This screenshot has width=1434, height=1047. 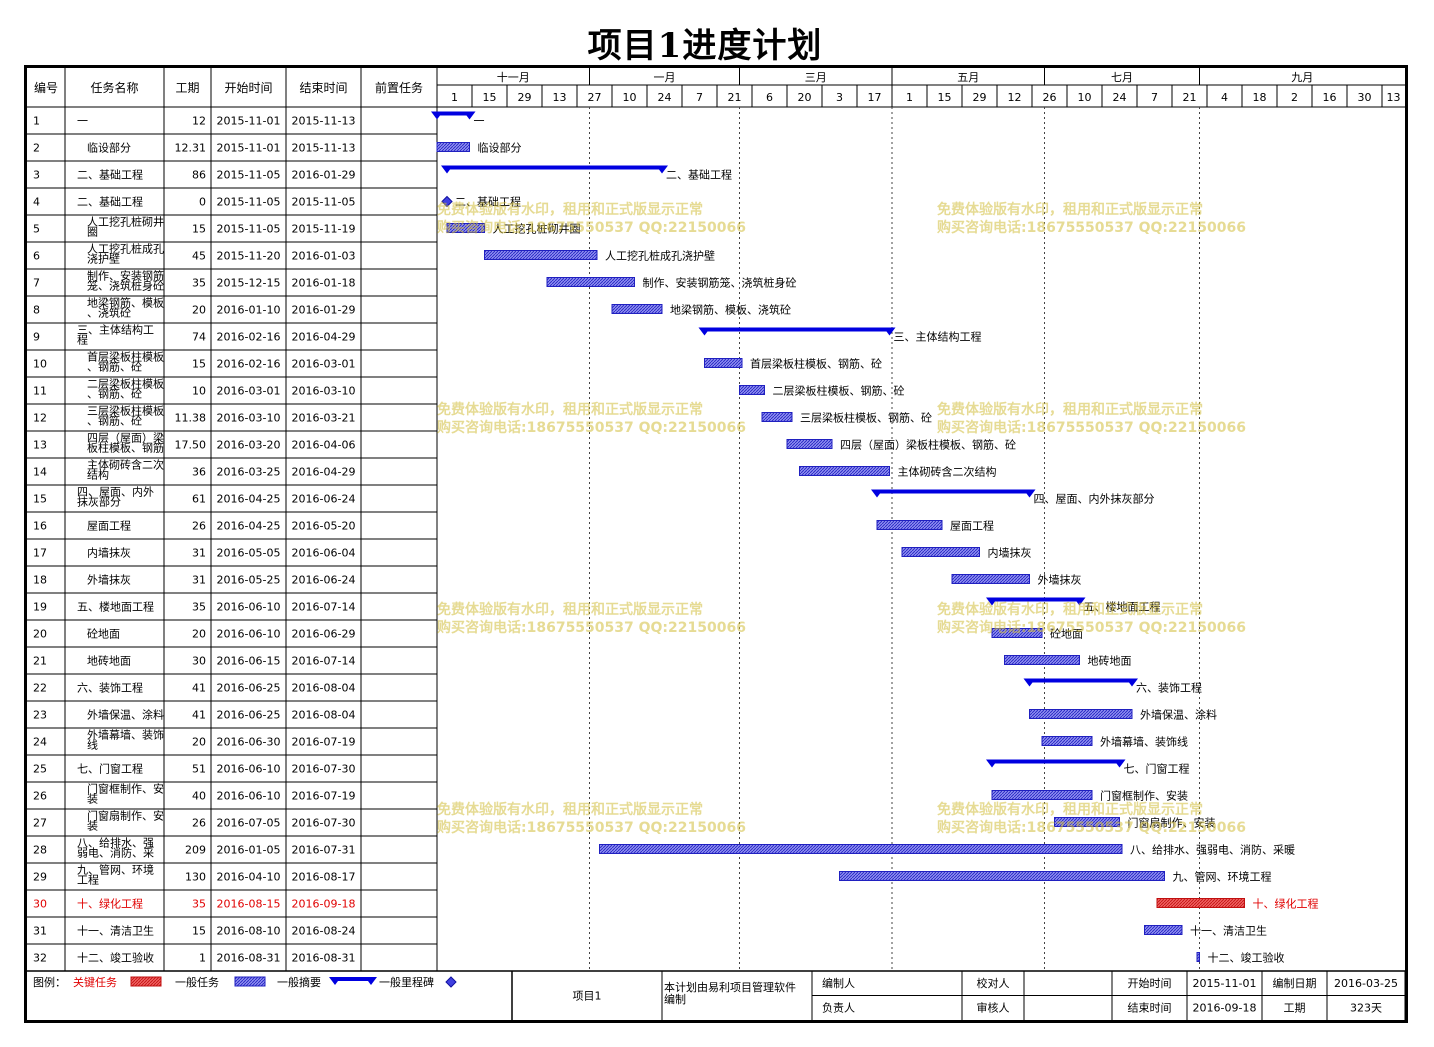 What do you see at coordinates (1200, 903) in the screenshot?
I see `critical-task-bar` at bounding box center [1200, 903].